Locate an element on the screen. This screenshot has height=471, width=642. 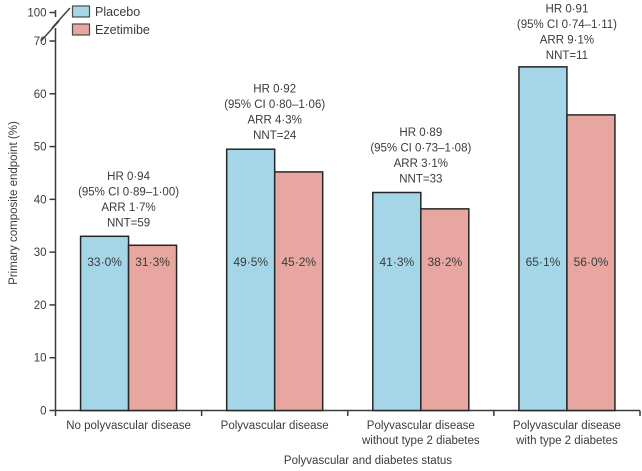
annotation-line: HR 0·92 is located at coordinates (274, 90).